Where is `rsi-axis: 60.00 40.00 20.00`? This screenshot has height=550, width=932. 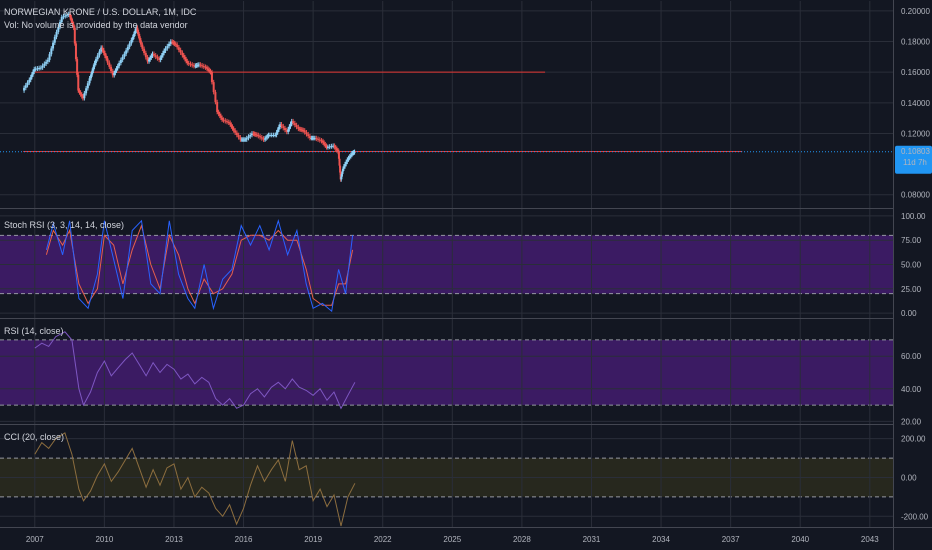
rsi-axis: 60.00 40.00 20.00 is located at coordinates (911, 389).